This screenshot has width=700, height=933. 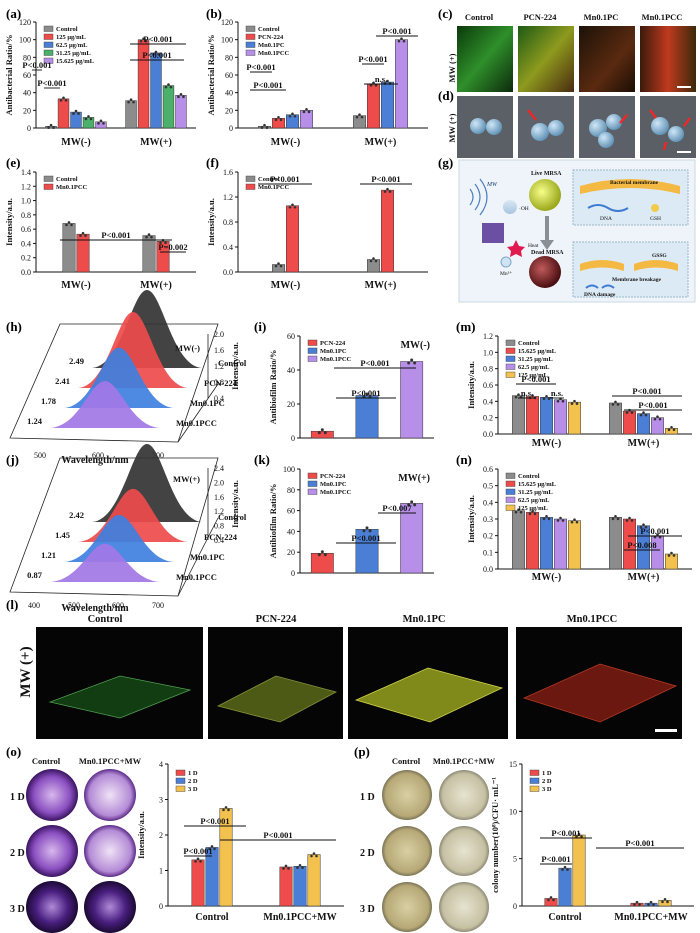 I want to click on scale-bar, so click(x=684, y=87).